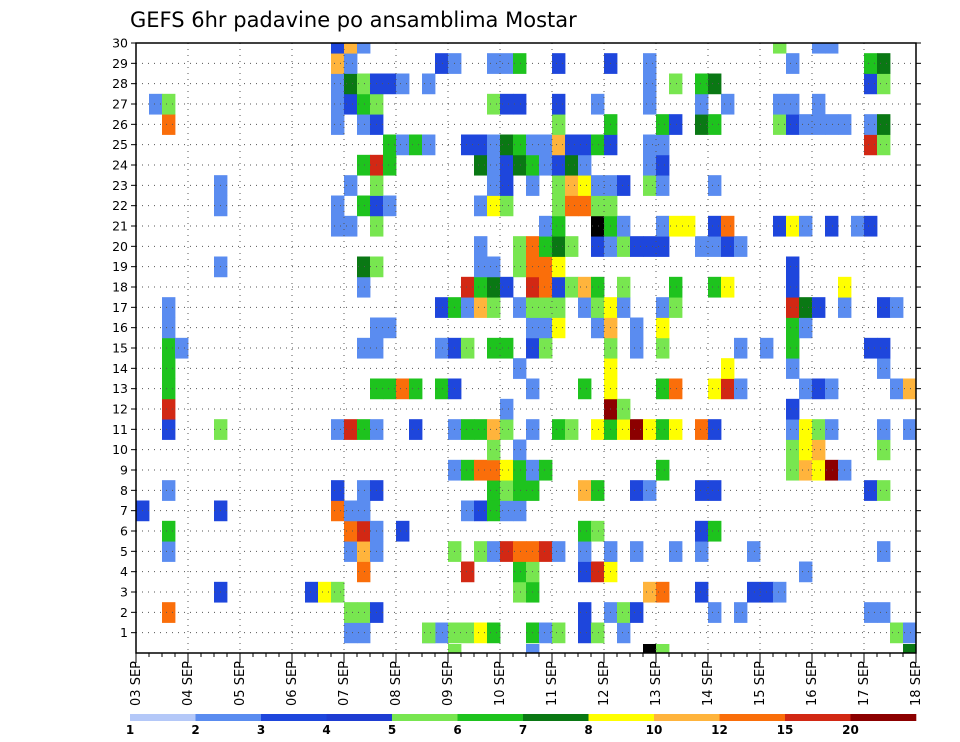 This screenshot has height=742, width=960. I want to click on y-tick-label: 12, so click(120, 409).